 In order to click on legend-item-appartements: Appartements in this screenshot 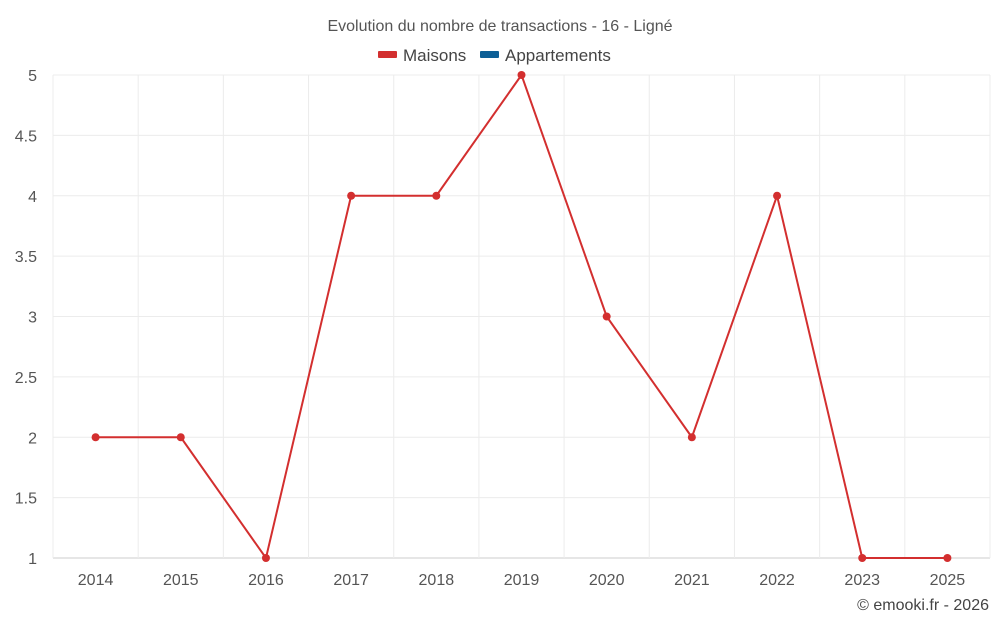, I will do `click(545, 55)`.